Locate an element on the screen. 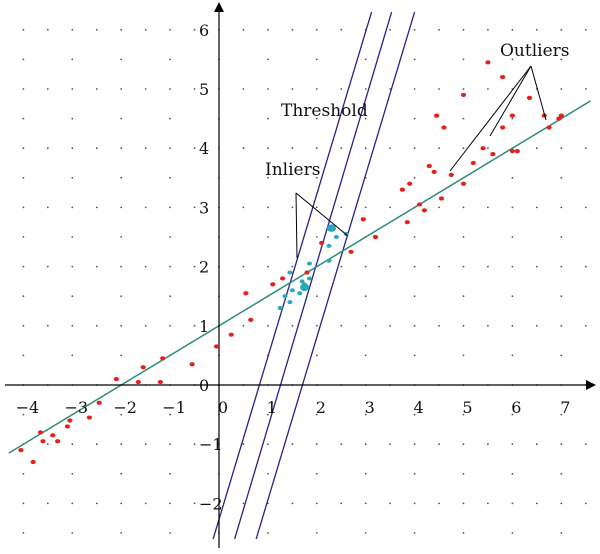 Image resolution: width=600 pixels, height=554 pixels. y-tick-label: 4 is located at coordinates (204, 148).